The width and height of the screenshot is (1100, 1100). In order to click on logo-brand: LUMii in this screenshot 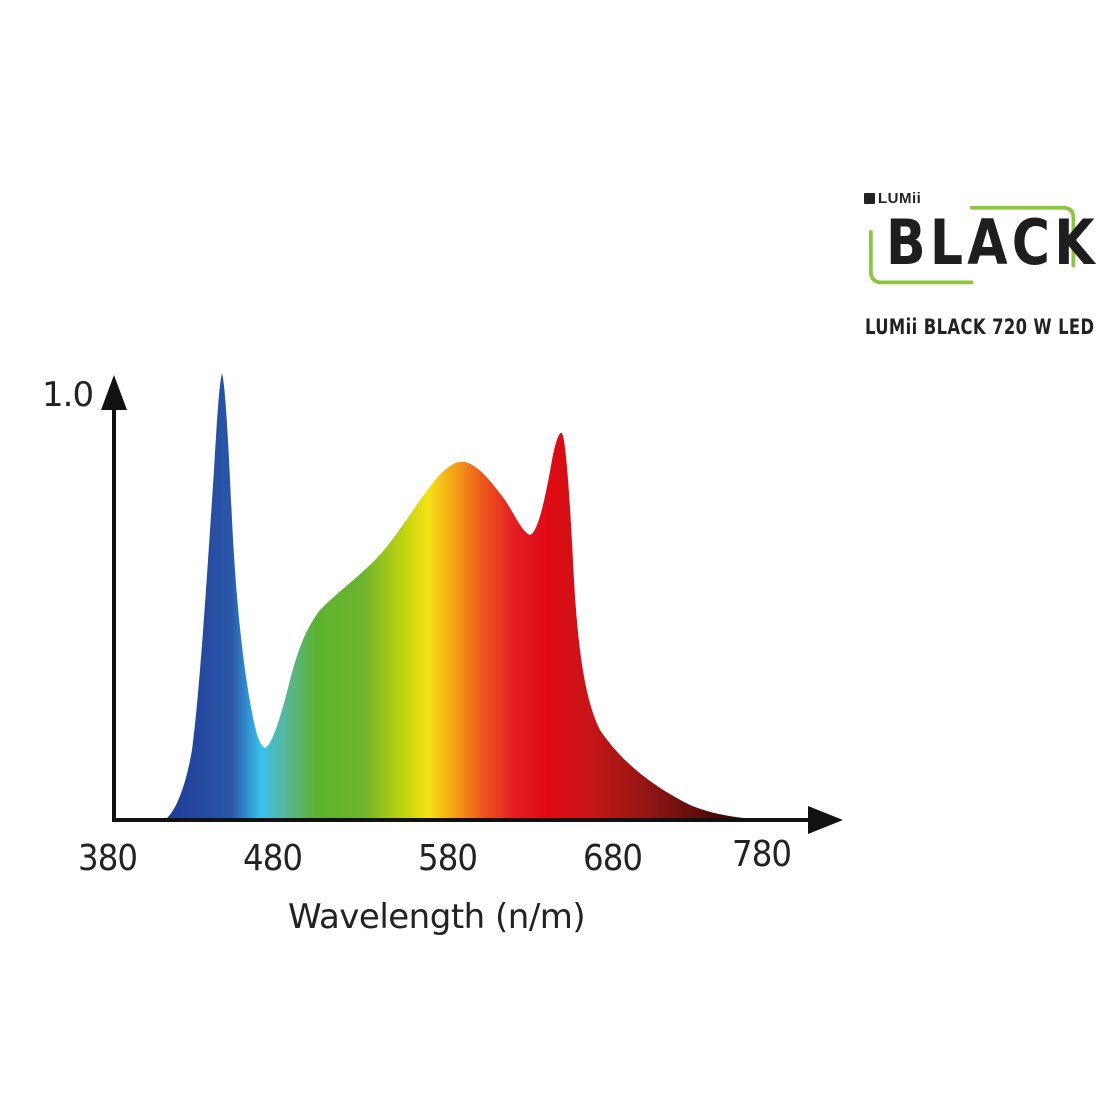, I will do `click(892, 198)`.